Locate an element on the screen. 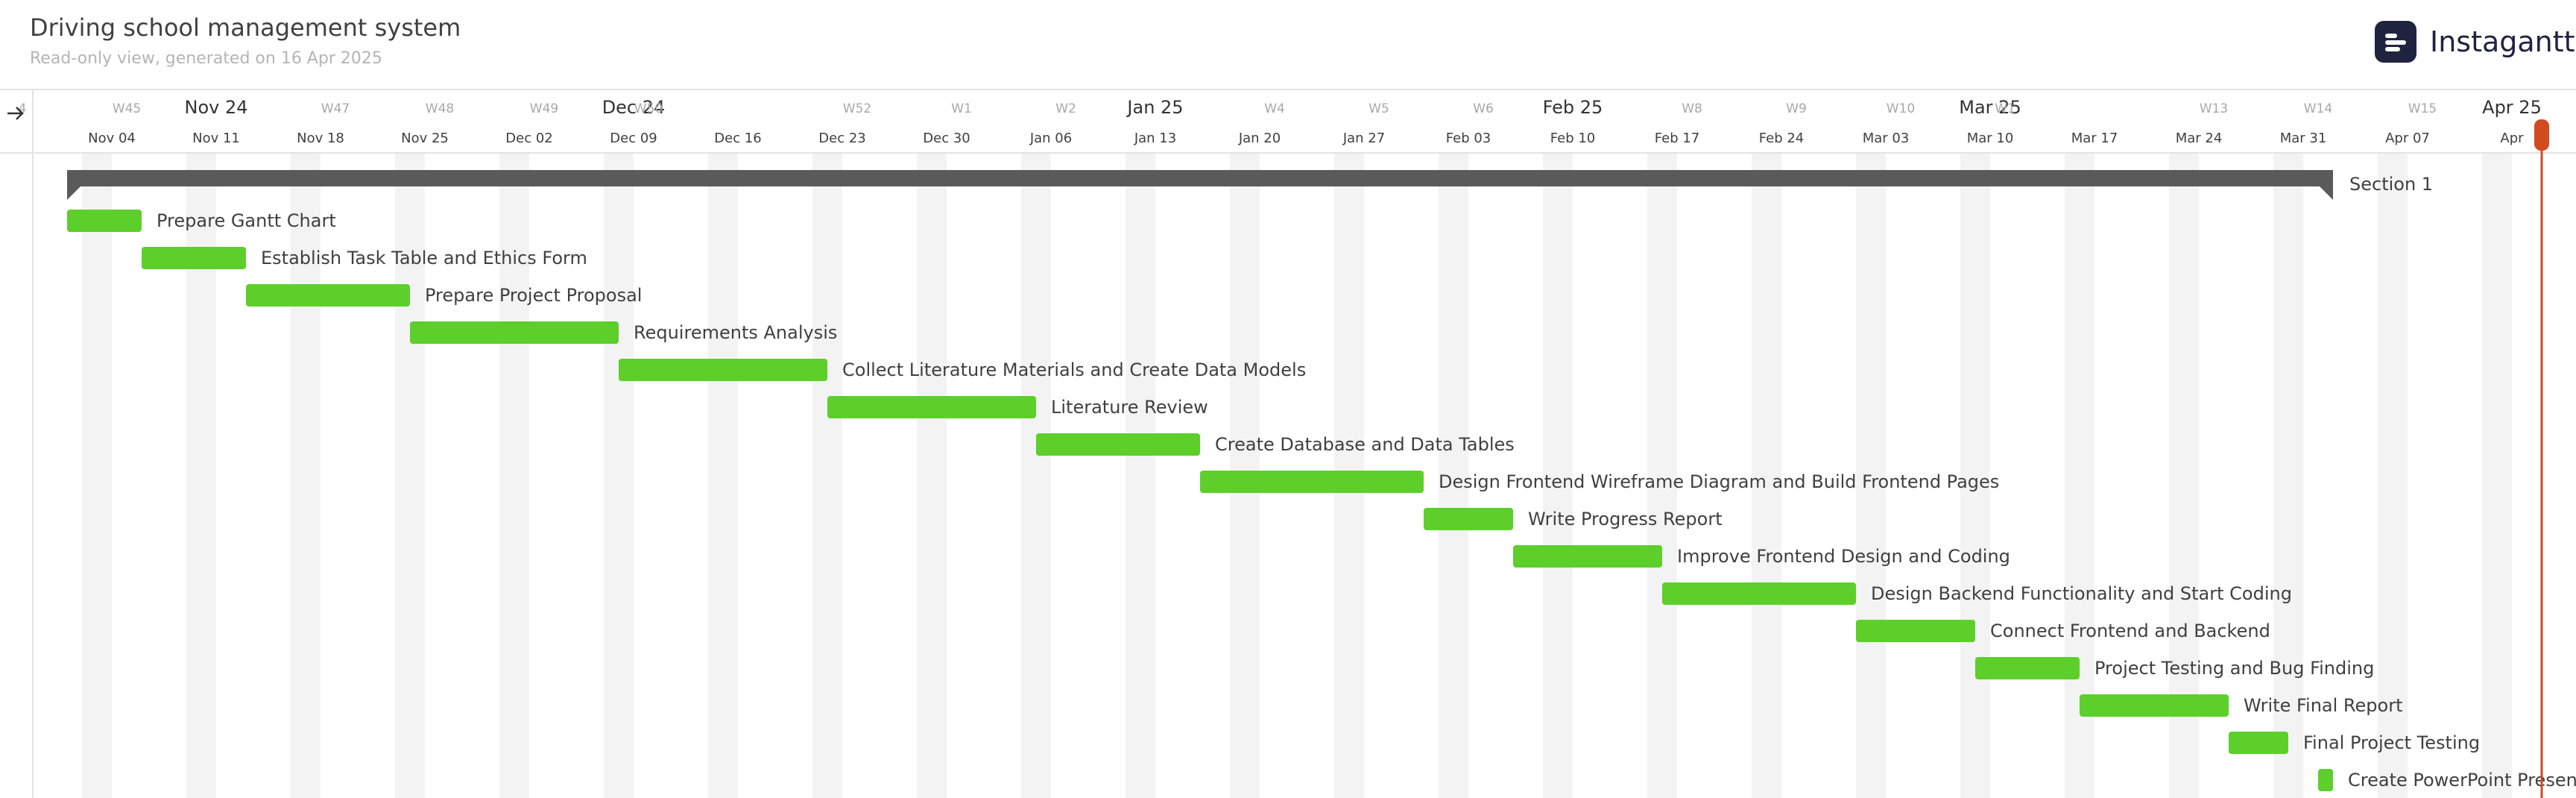 This screenshot has width=2576, height=798. week-date-label: Jan 27 is located at coordinates (1363, 138).